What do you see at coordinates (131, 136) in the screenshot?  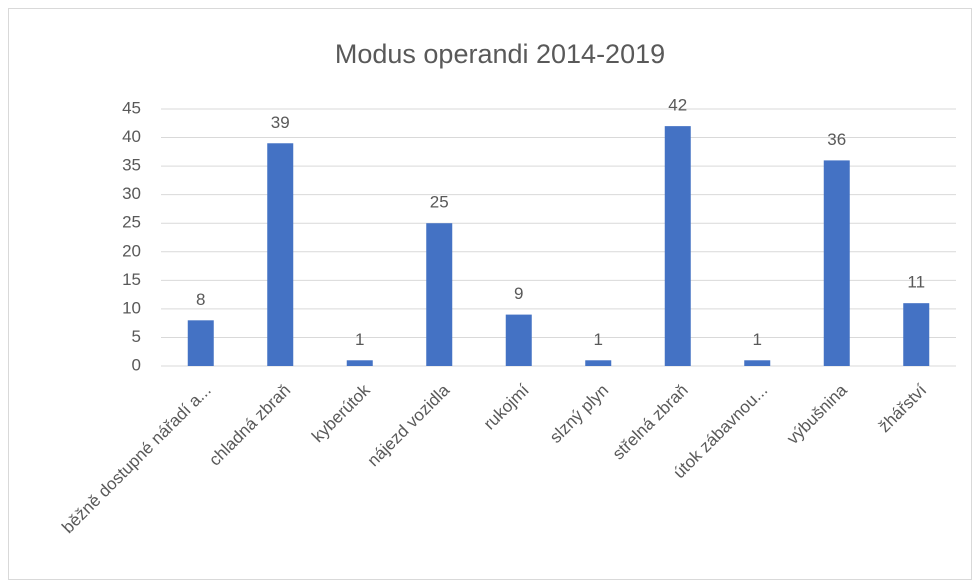 I see `y-tick-label: 40` at bounding box center [131, 136].